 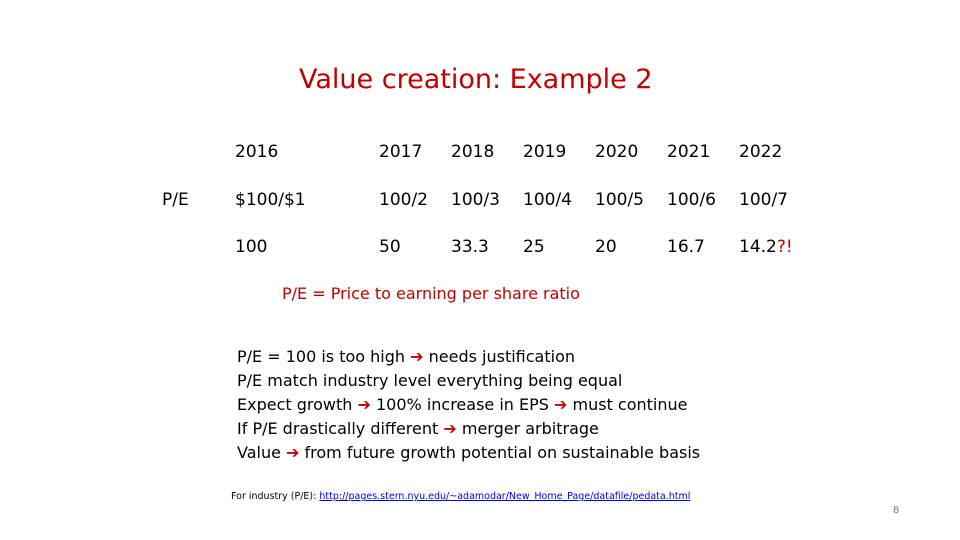 I want to click on ratio-cell-2018: 100/3, so click(x=475, y=200).